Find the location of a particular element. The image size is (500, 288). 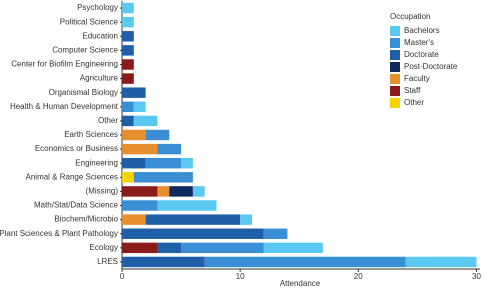

y-tick-label: Agriculture is located at coordinates (99, 78).